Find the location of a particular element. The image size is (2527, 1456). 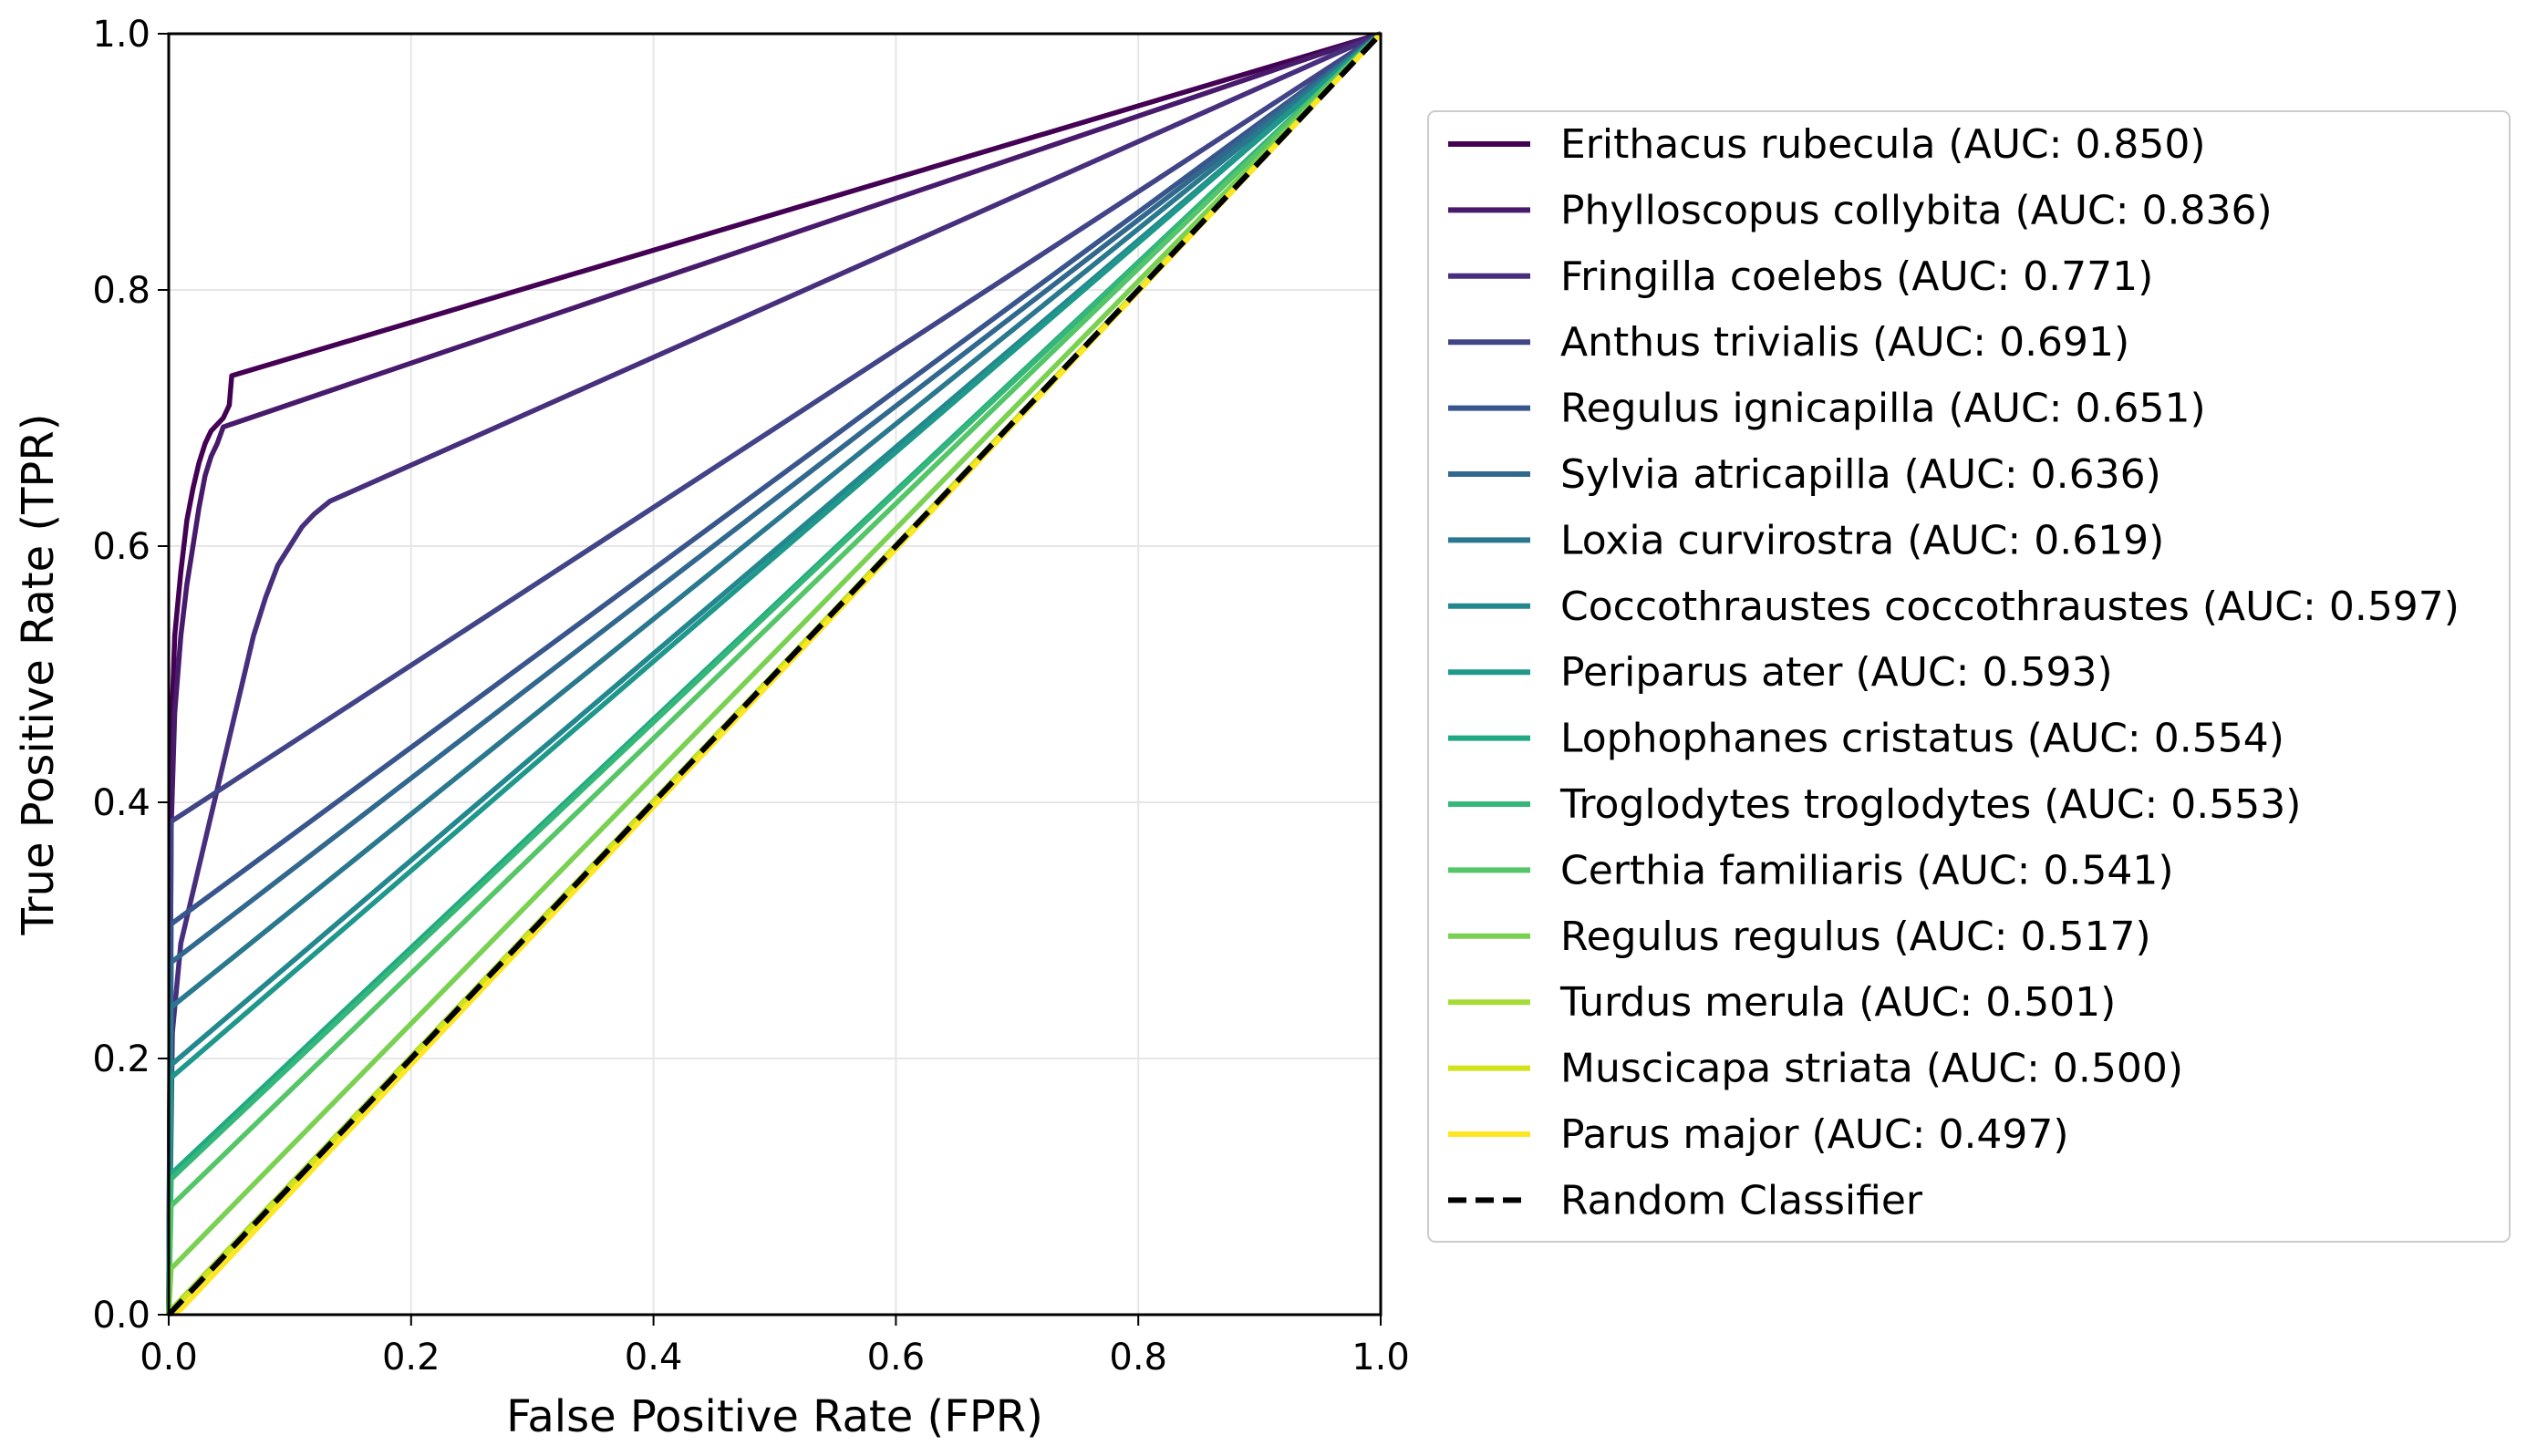

y-axis-label: True Positive Rate (TPR) is located at coordinates (38, 675).